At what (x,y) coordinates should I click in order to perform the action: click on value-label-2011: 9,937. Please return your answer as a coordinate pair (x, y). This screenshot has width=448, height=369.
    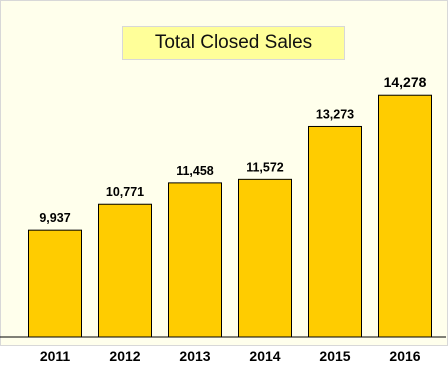
    Looking at the image, I should click on (54, 218).